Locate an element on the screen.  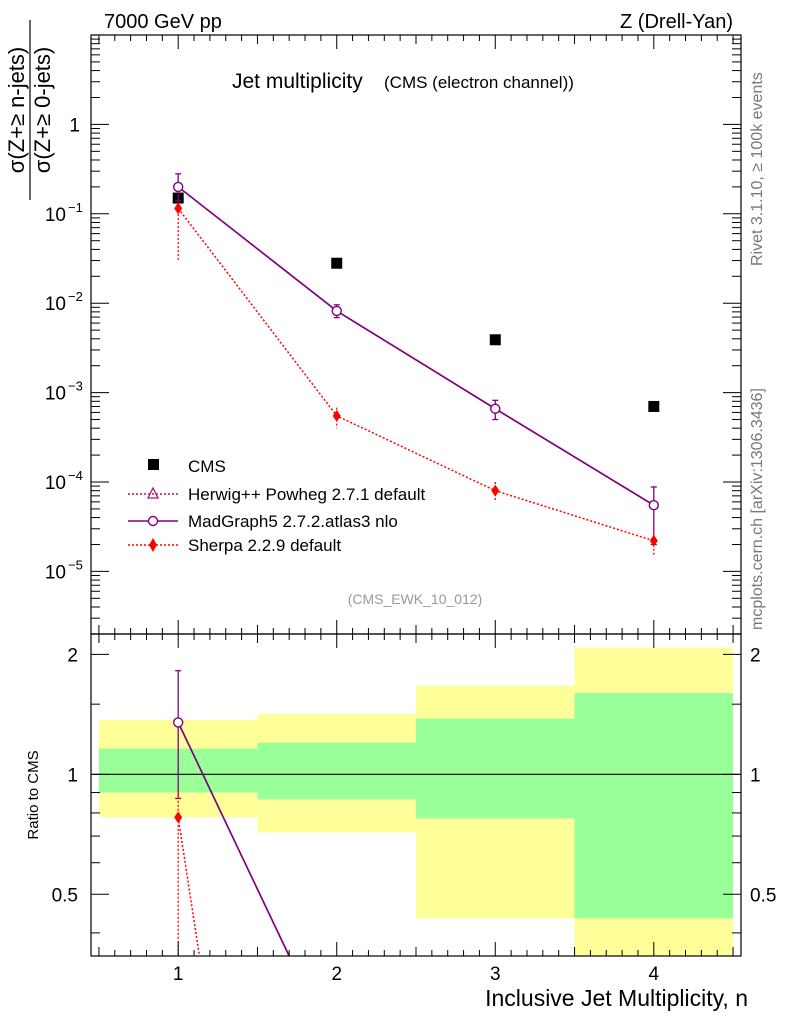
main-ylabel: σ(Z+≥ n-jets) σ(Z+≥ 0-jets) is located at coordinates (29, 110).